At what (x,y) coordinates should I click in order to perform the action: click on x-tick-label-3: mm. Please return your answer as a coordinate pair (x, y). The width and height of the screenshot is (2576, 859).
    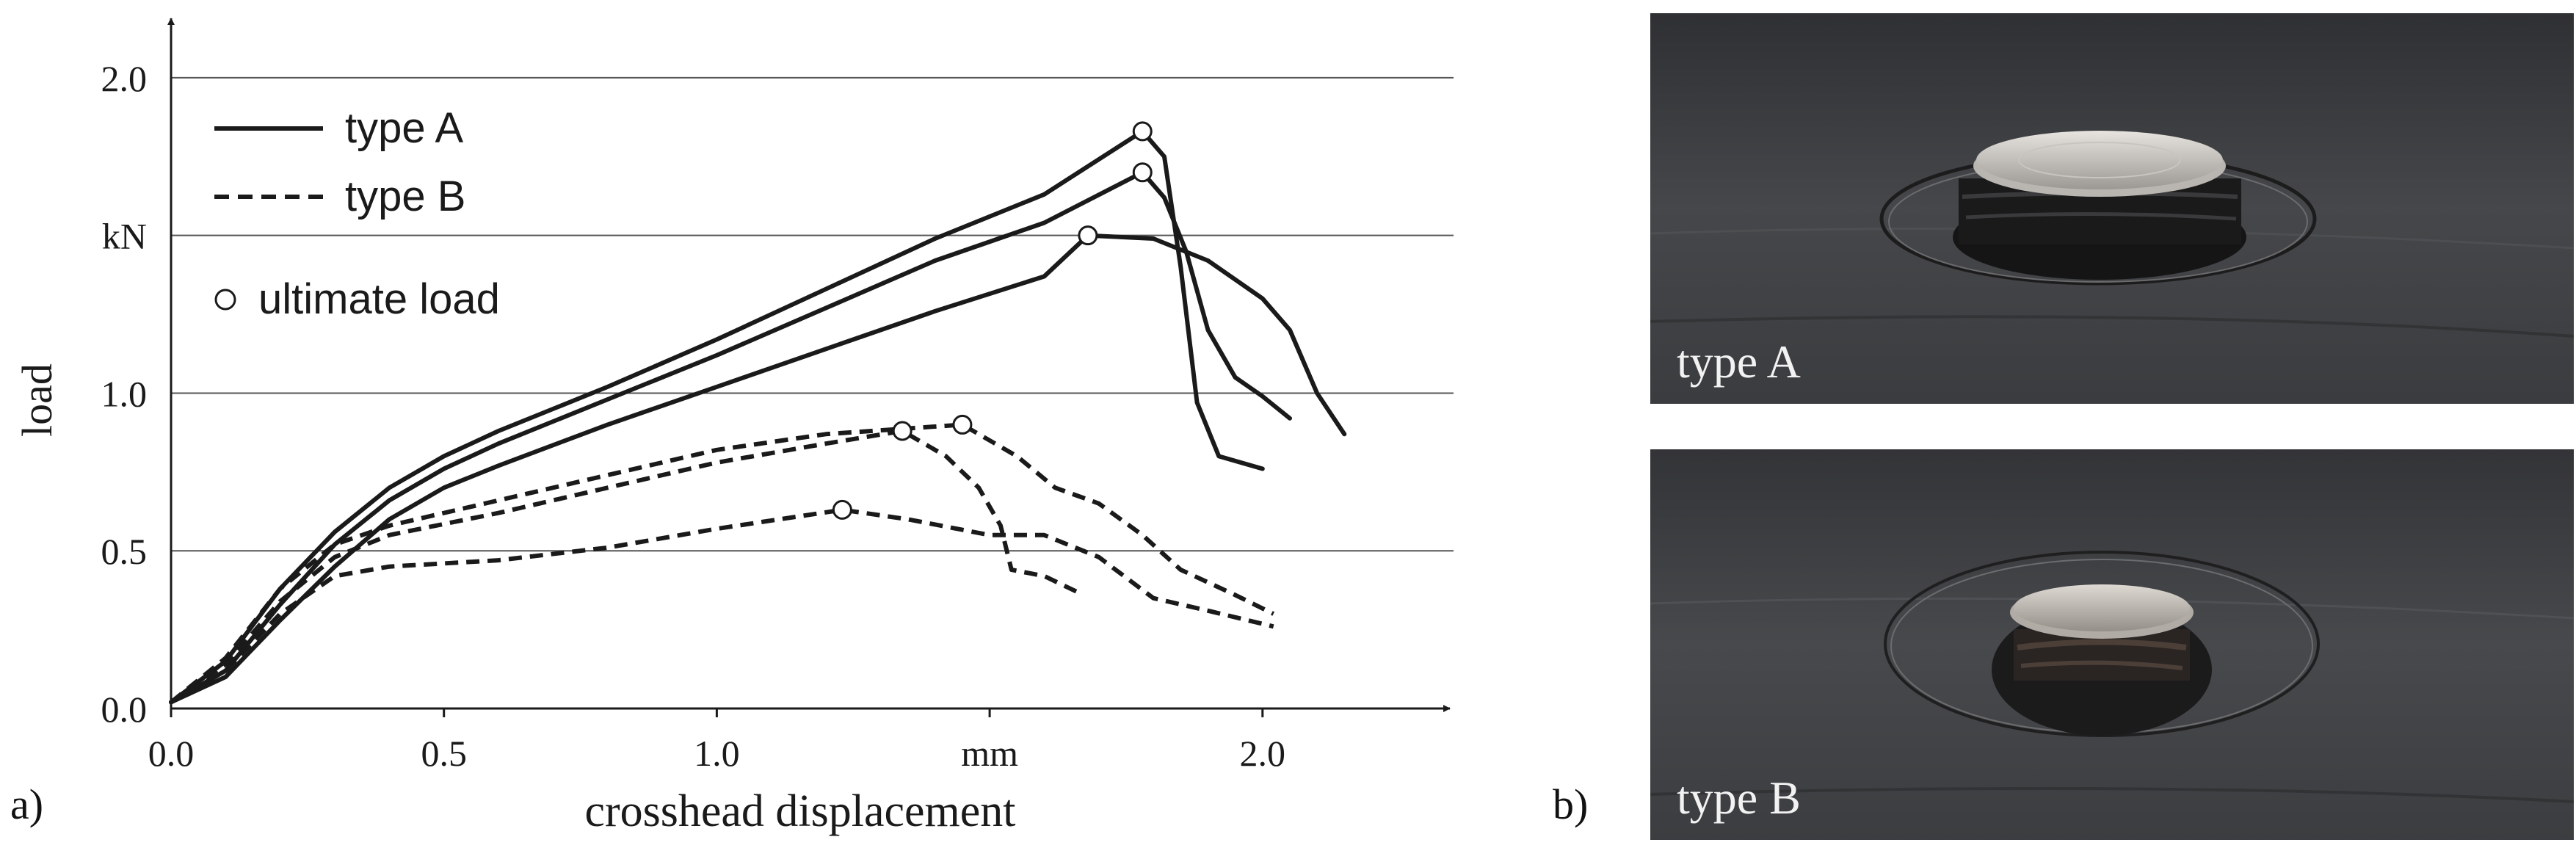
    Looking at the image, I should click on (990, 753).